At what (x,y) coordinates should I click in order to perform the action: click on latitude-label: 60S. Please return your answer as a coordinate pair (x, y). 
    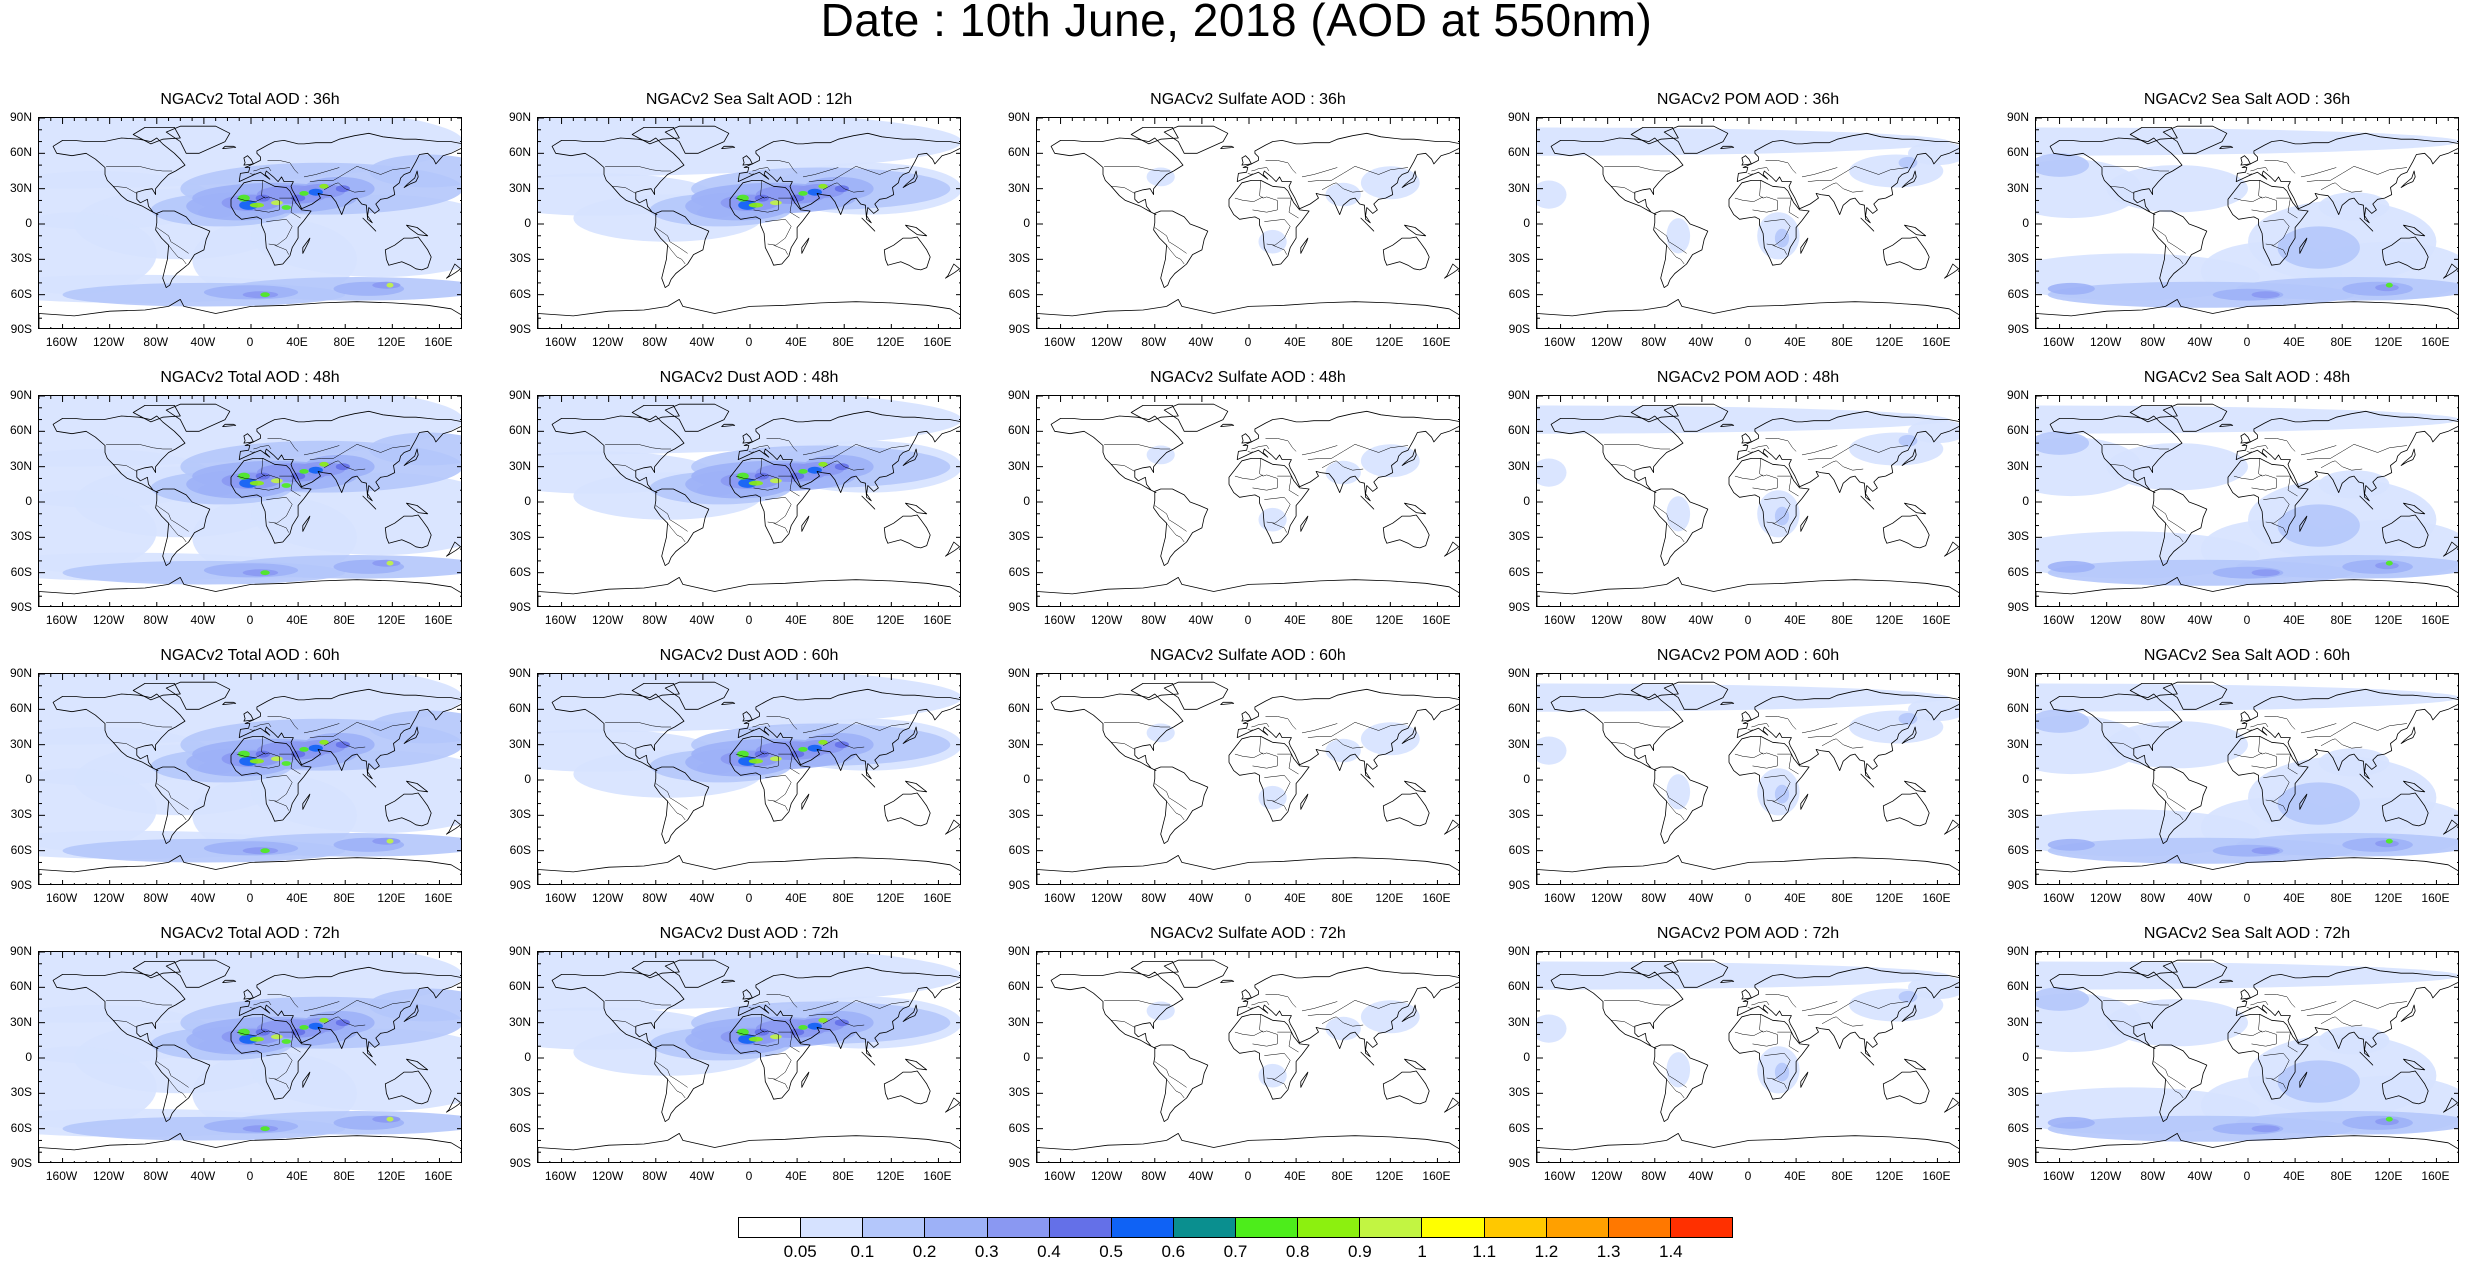
    Looking at the image, I should click on (2018, 293).